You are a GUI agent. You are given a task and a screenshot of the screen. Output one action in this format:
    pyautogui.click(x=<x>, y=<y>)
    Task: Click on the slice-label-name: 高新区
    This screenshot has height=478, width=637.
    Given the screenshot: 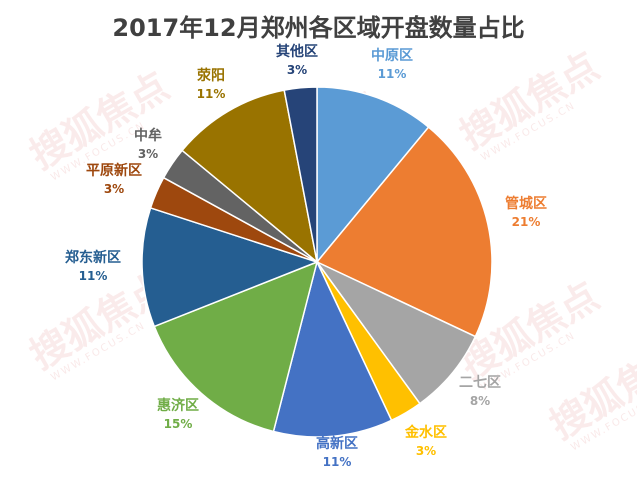 What is the action you would take?
    pyautogui.click(x=337, y=443)
    